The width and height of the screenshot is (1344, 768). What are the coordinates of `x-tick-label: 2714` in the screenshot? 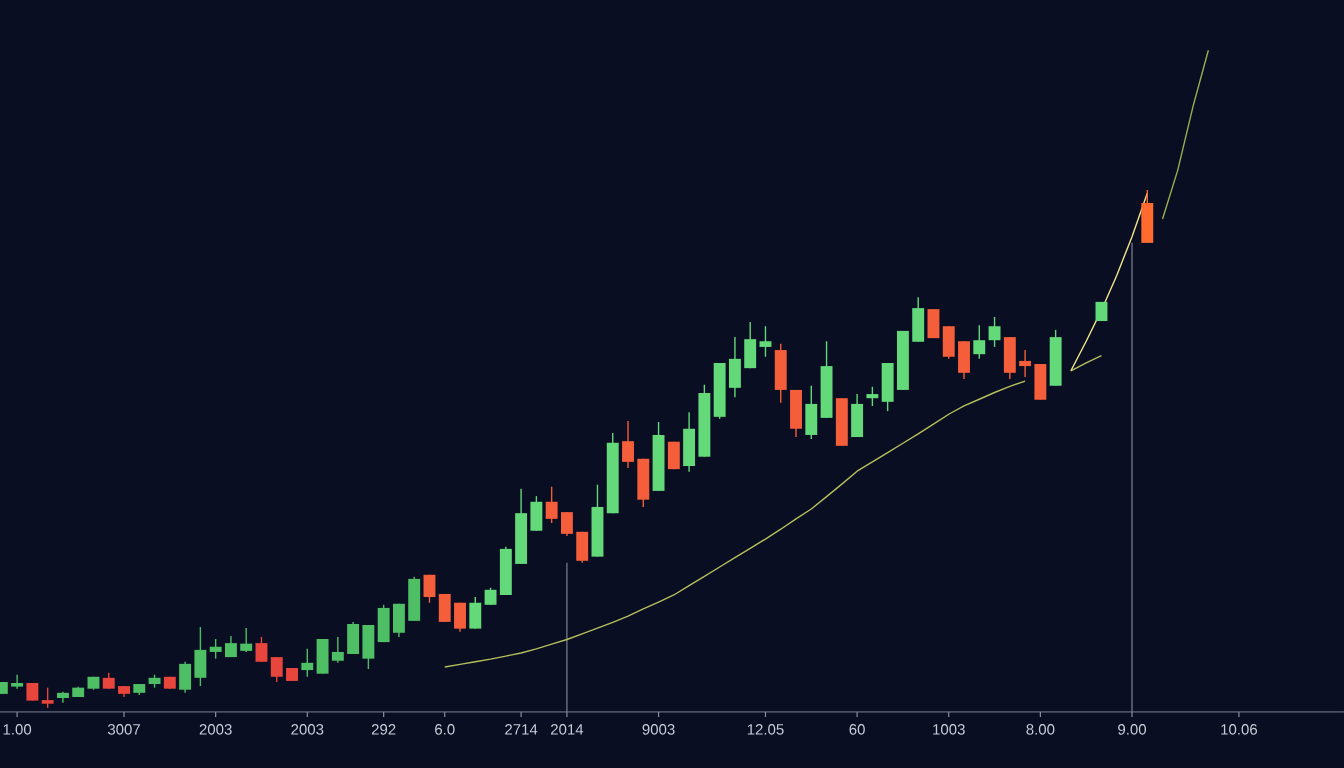 It's located at (521, 729).